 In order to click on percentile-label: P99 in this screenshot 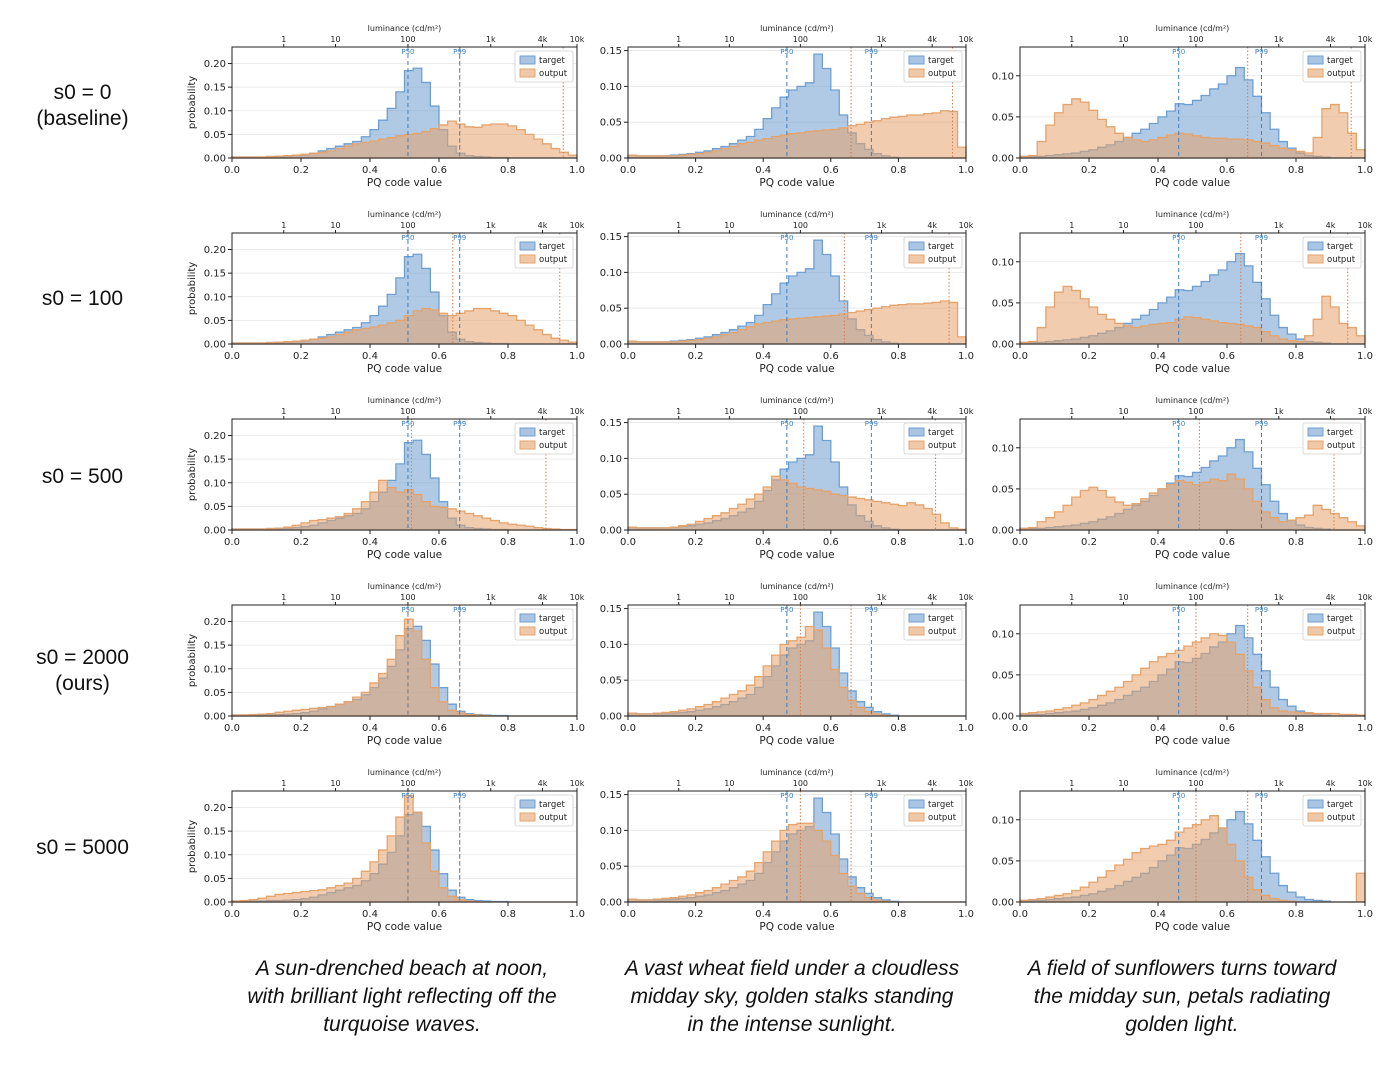, I will do `click(1261, 238)`.